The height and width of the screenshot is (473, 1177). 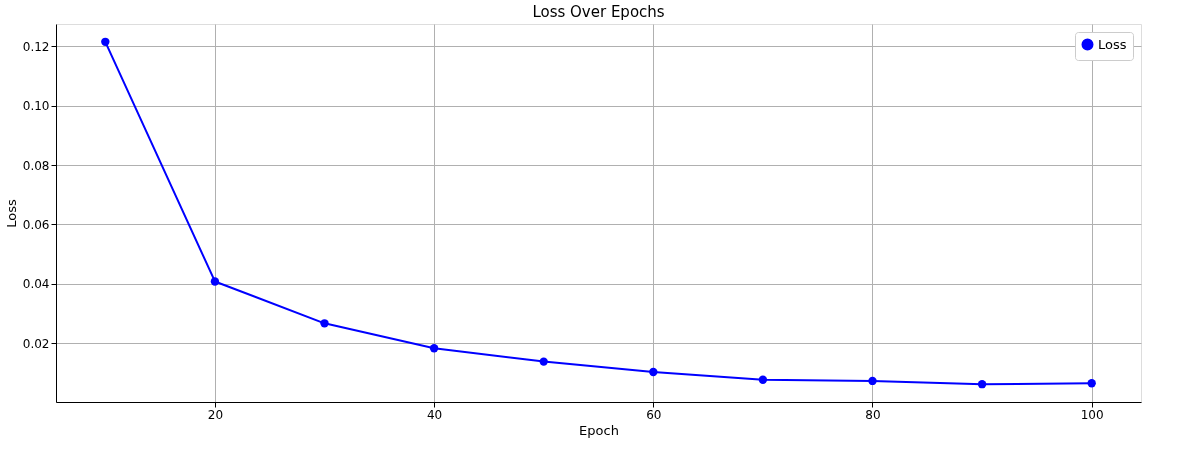 I want to click on x-tick-label: 80, so click(x=873, y=414).